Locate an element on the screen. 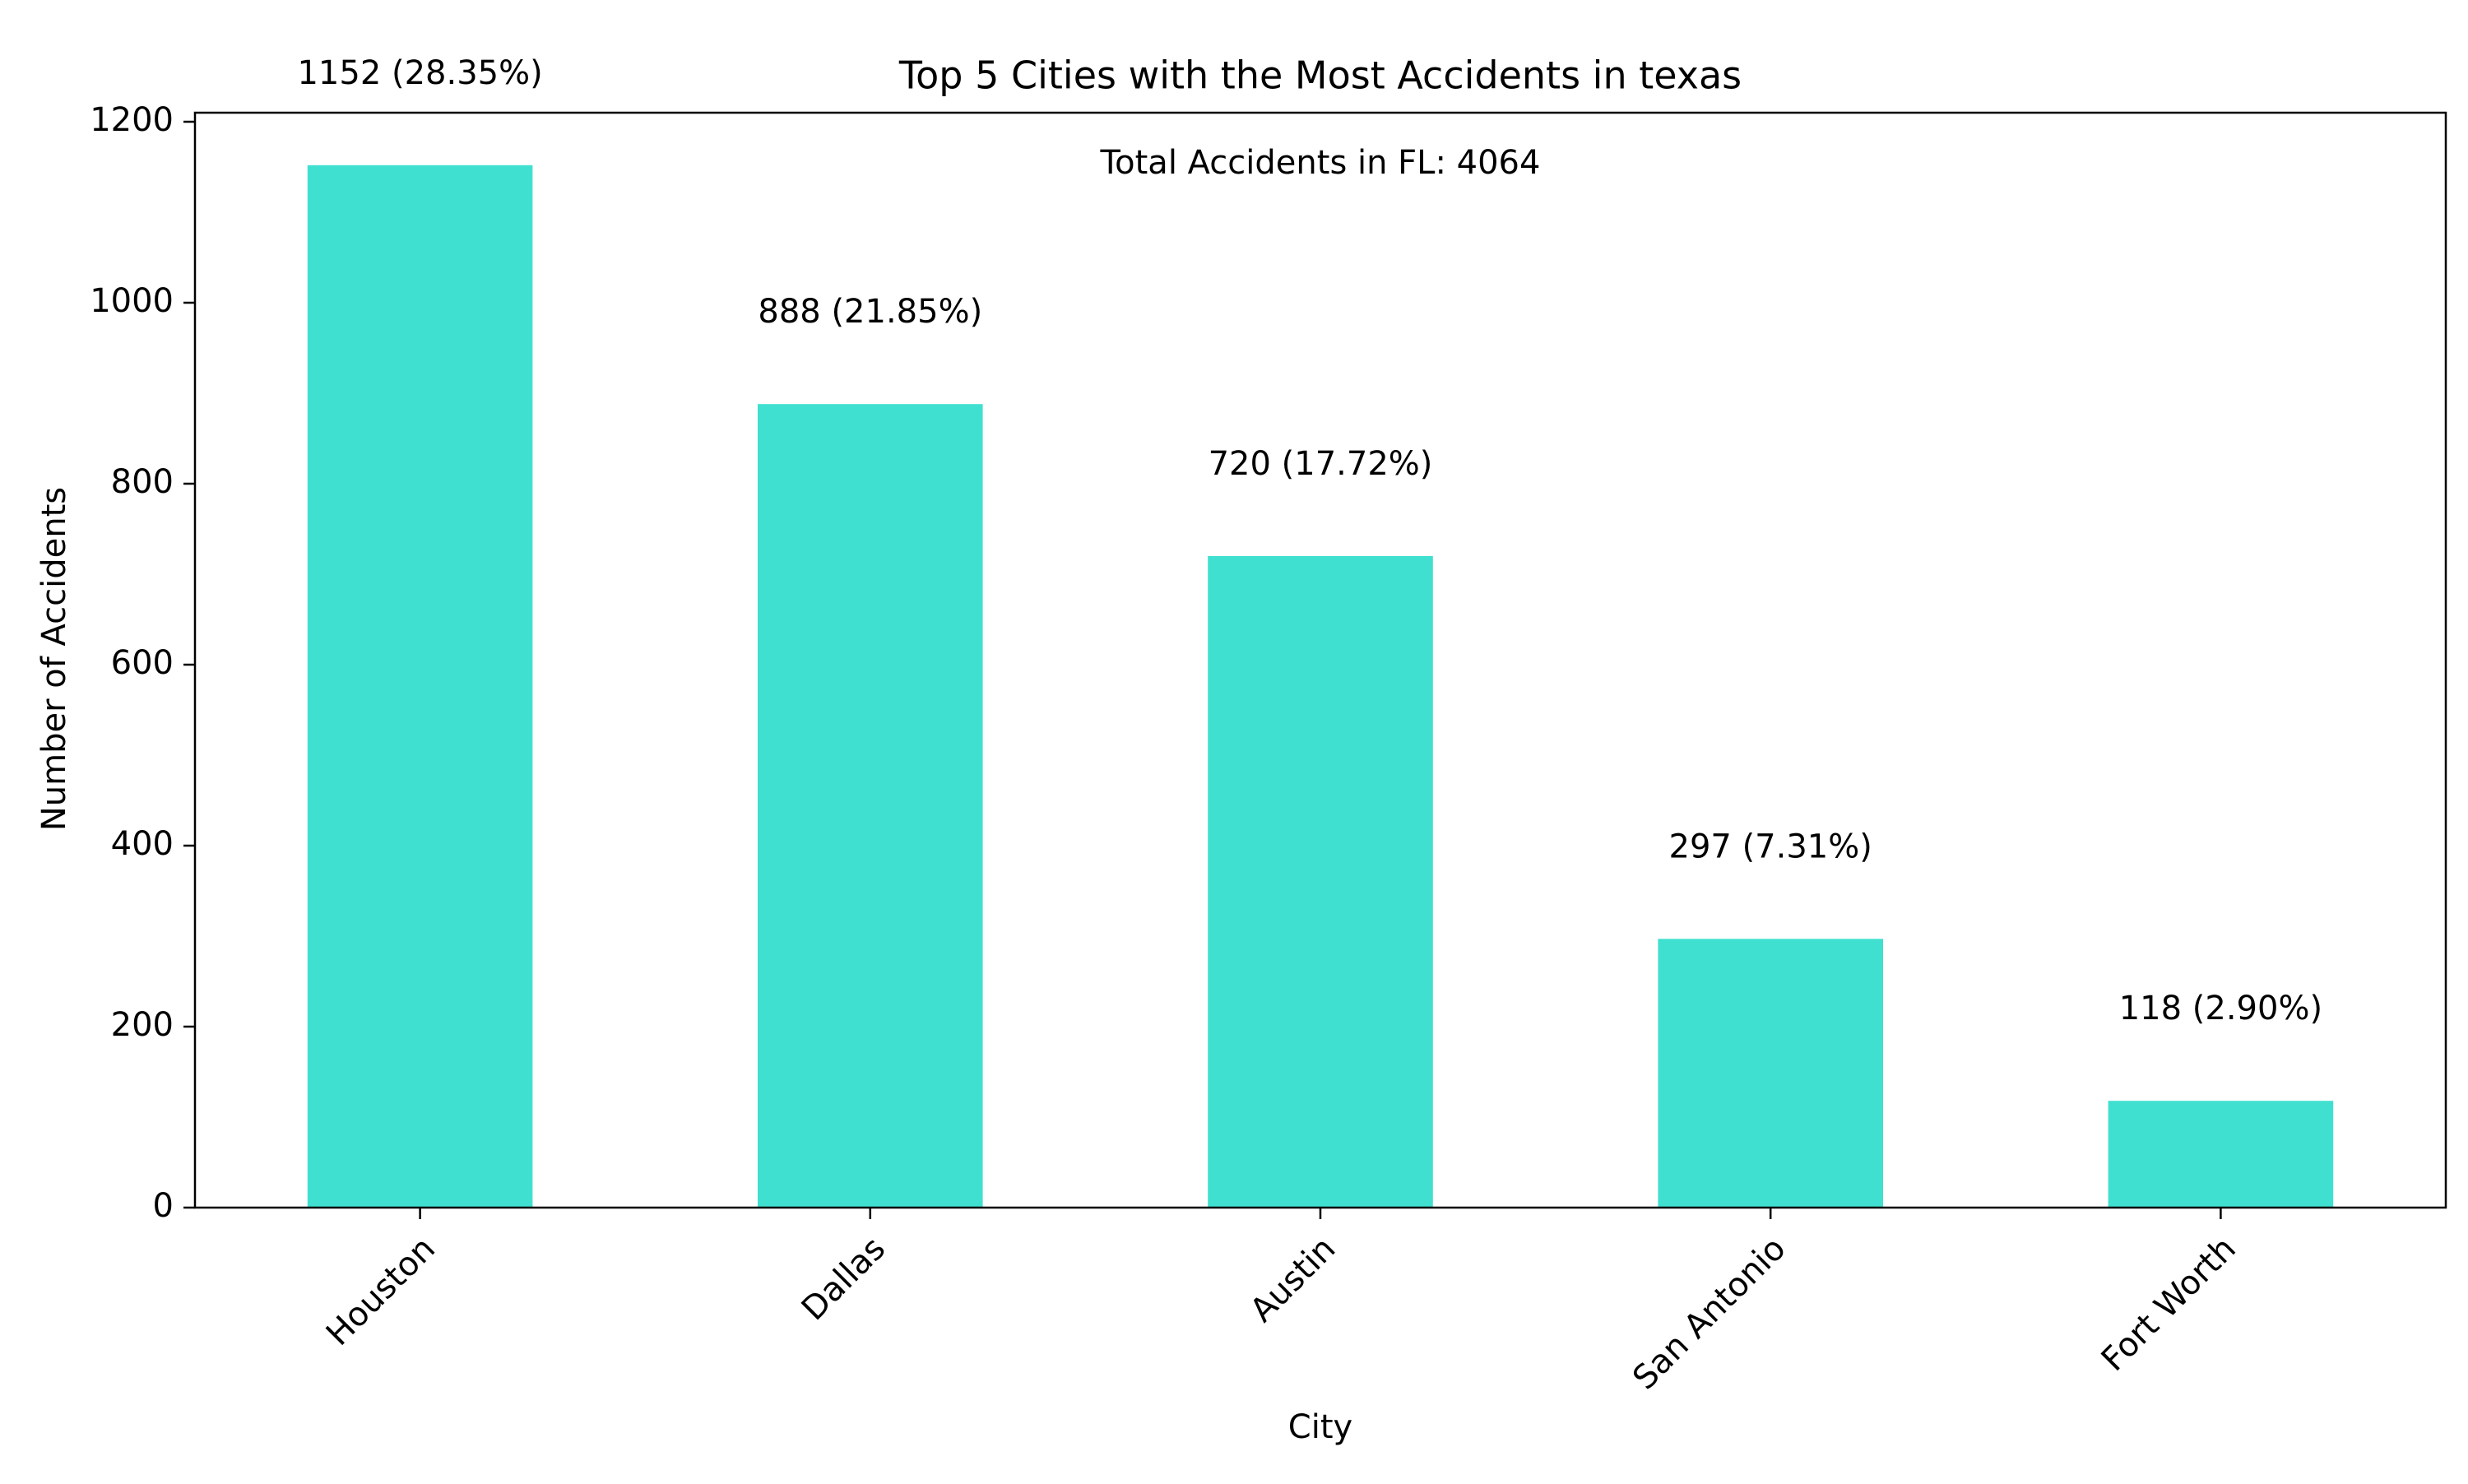  x-axis-label: City is located at coordinates (1320, 1427).